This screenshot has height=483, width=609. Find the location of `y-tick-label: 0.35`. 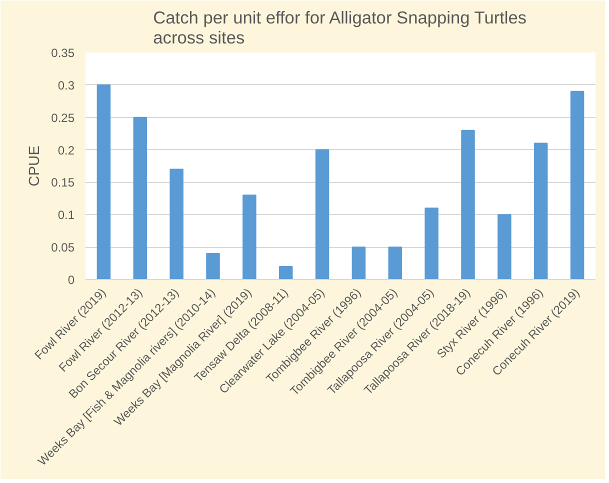

y-tick-label: 0.35 is located at coordinates (63, 53).